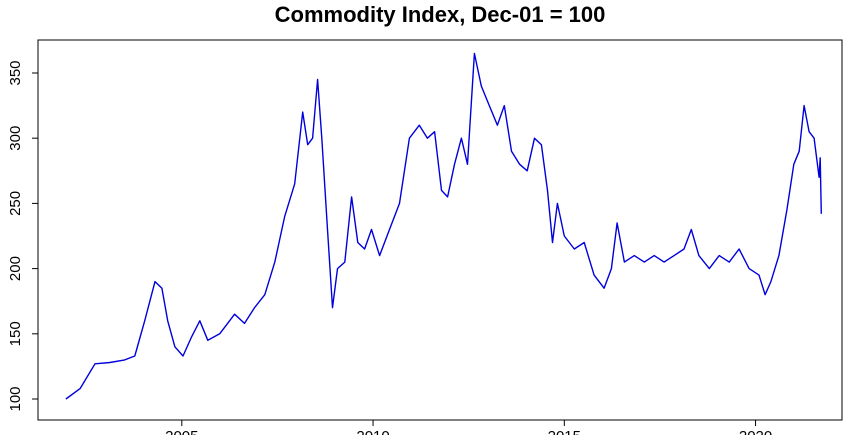  I want to click on x-tick-label: 2015, so click(564, 431).